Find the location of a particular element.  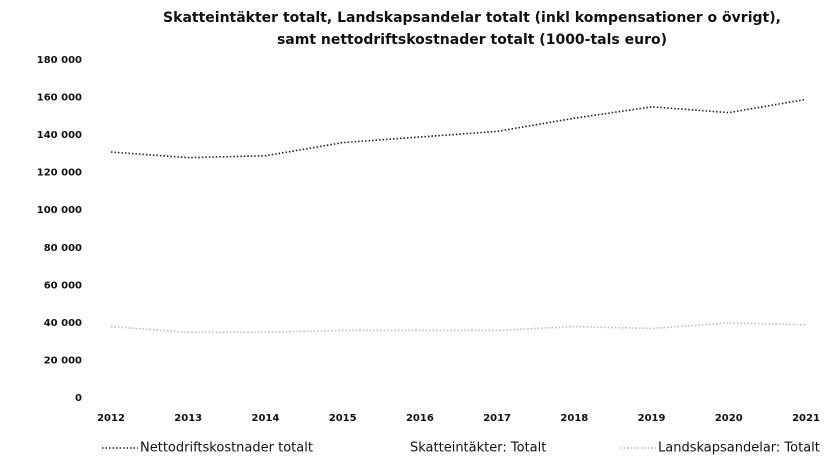

y-tick-label: 180 000 is located at coordinates (59, 60).